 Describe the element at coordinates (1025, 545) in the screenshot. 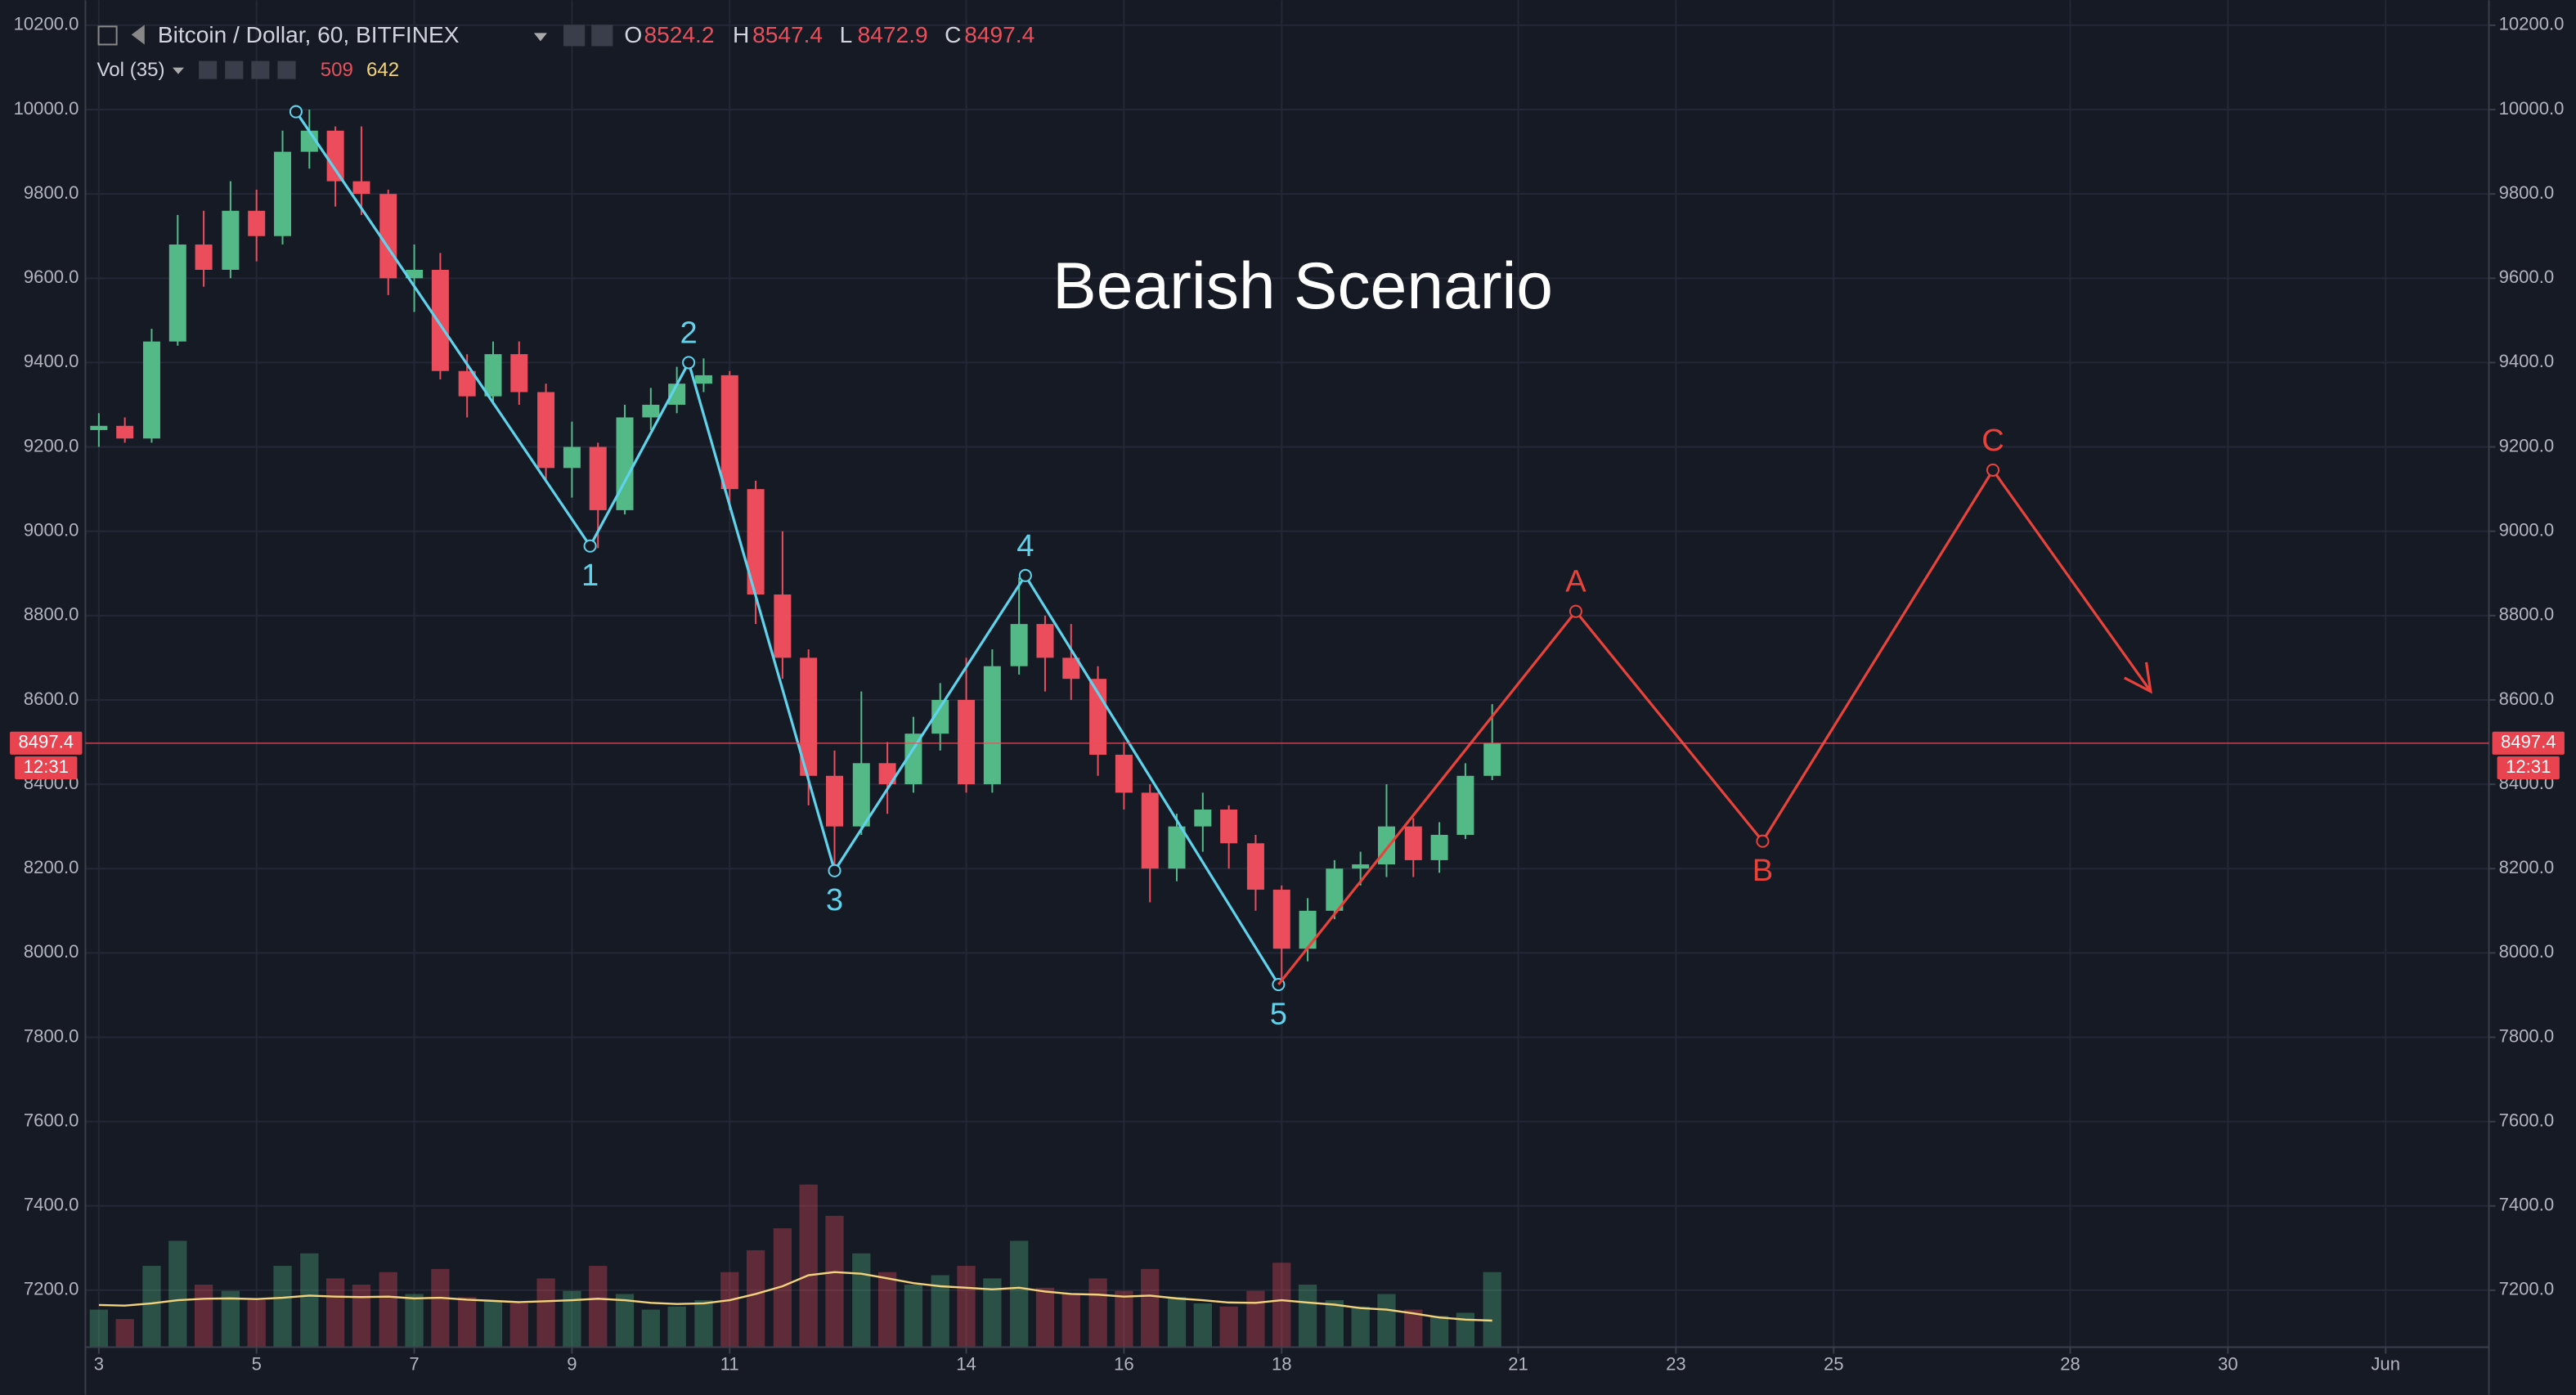

I see `wave-label: 4` at that location.